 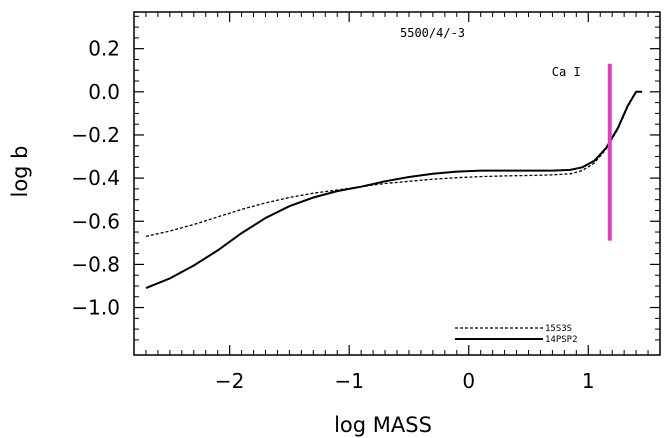 I want to click on x-tick-label: −1, so click(x=348, y=381).